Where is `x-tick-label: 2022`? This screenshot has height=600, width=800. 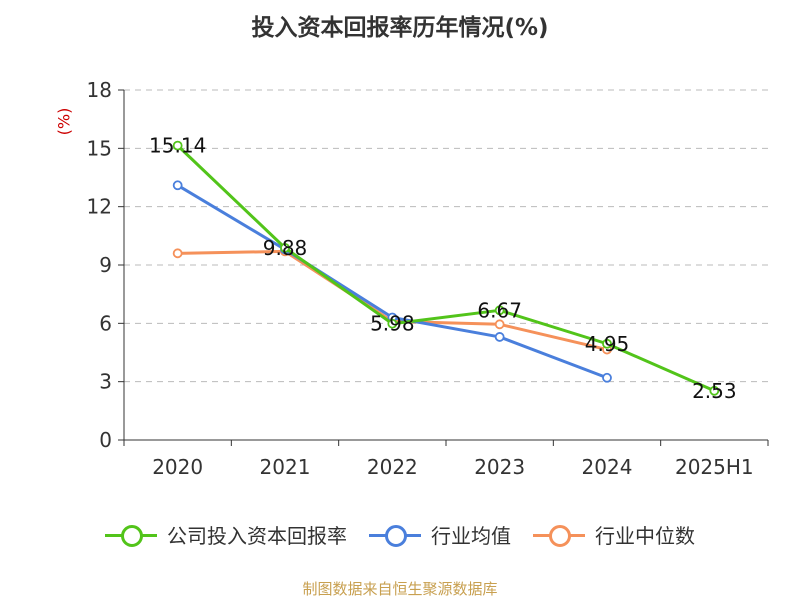
x-tick-label: 2022 is located at coordinates (392, 467).